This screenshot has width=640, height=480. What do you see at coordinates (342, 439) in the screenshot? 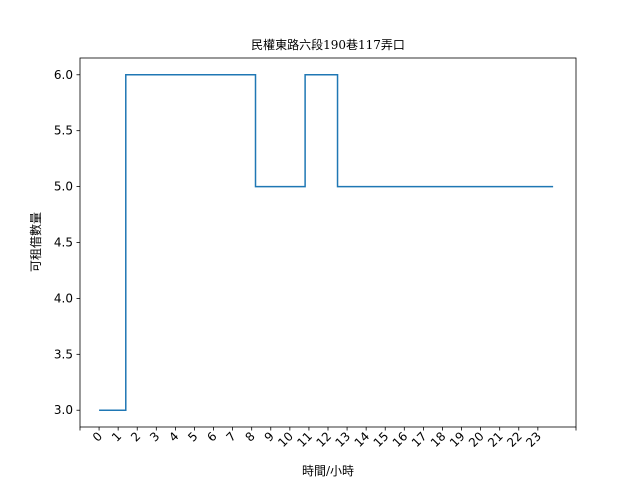
I see `x-tick-label: 13` at bounding box center [342, 439].